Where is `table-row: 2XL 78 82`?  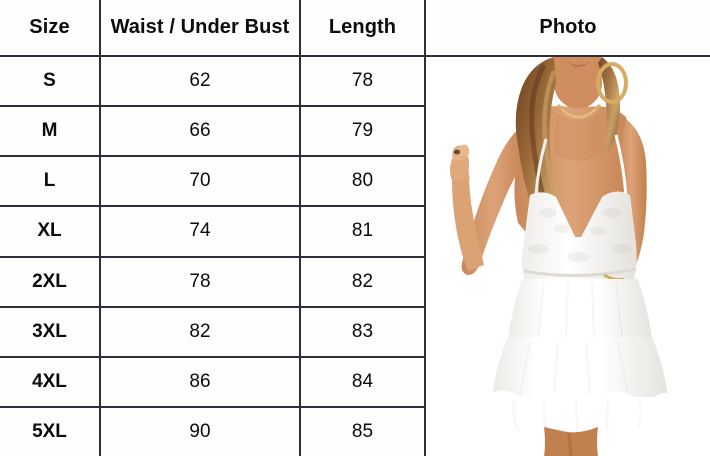
table-row: 2XL 78 82 is located at coordinates (355, 282).